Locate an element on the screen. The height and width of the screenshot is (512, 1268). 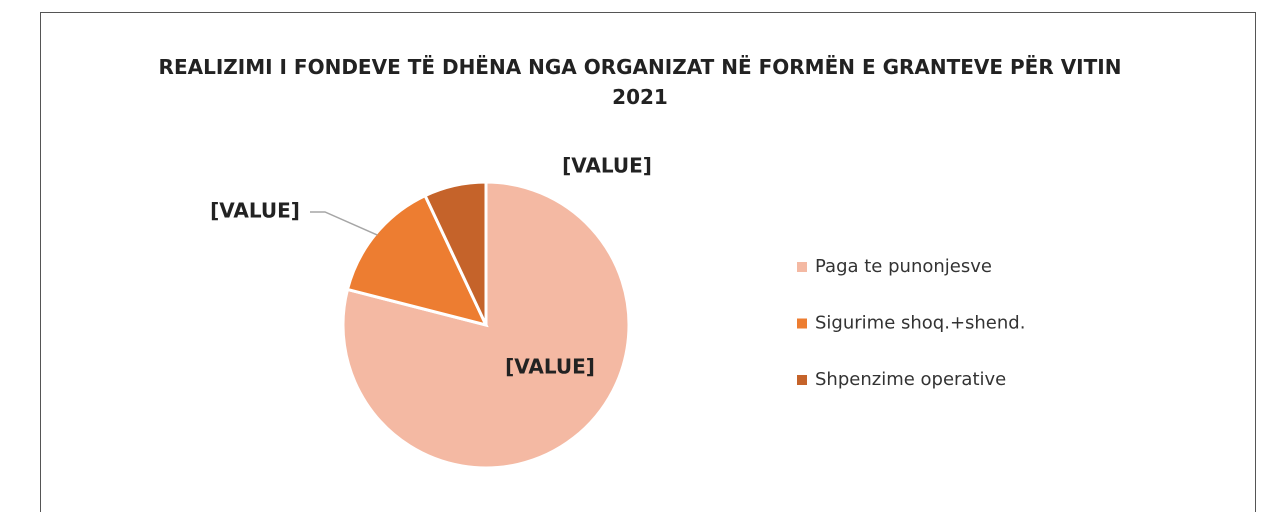
pie-slice is located at coordinates (455, 253).